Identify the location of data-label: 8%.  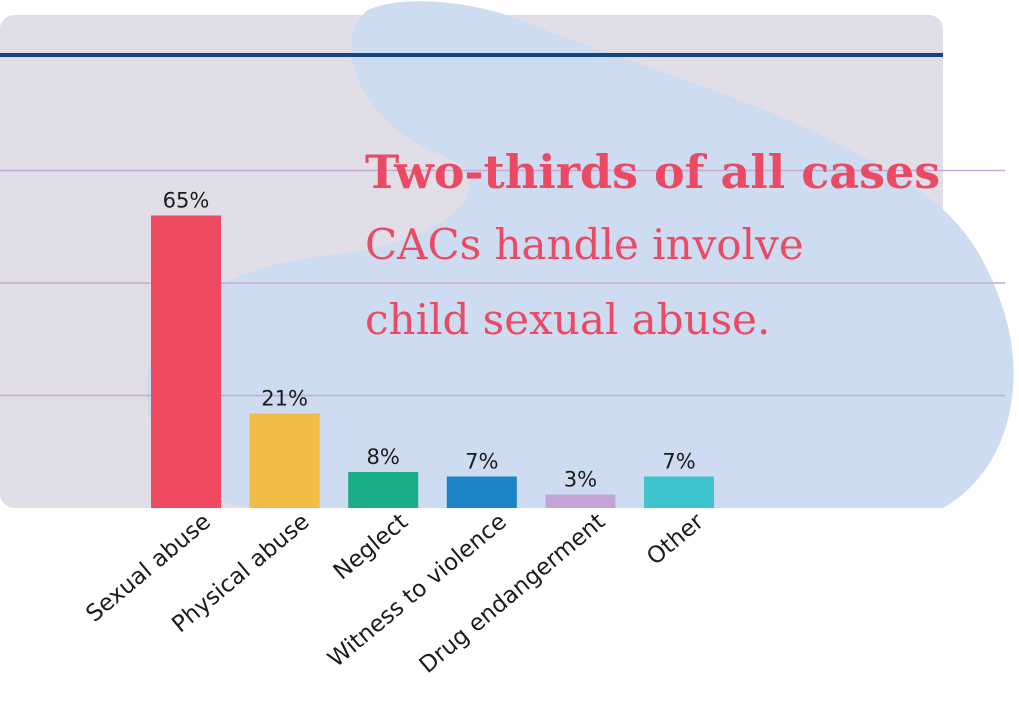
(383, 457).